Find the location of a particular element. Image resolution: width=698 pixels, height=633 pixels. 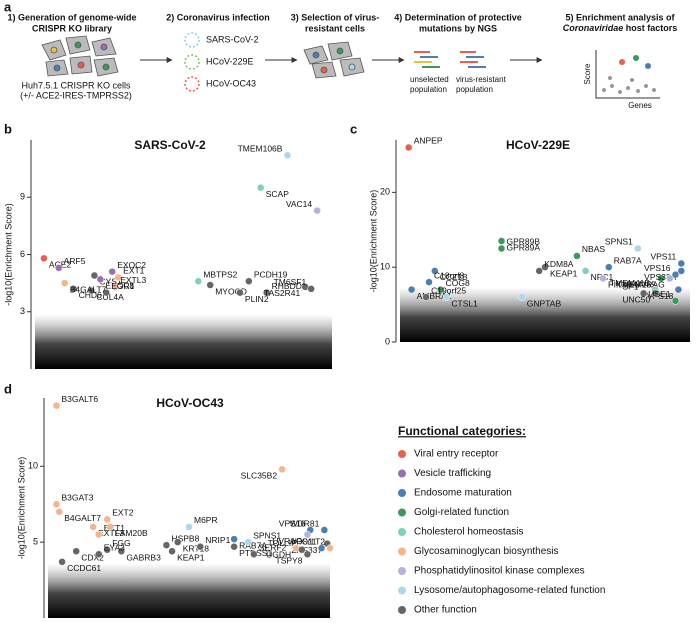

legend-label: Viral entry receptor is located at coordinates (456, 454).